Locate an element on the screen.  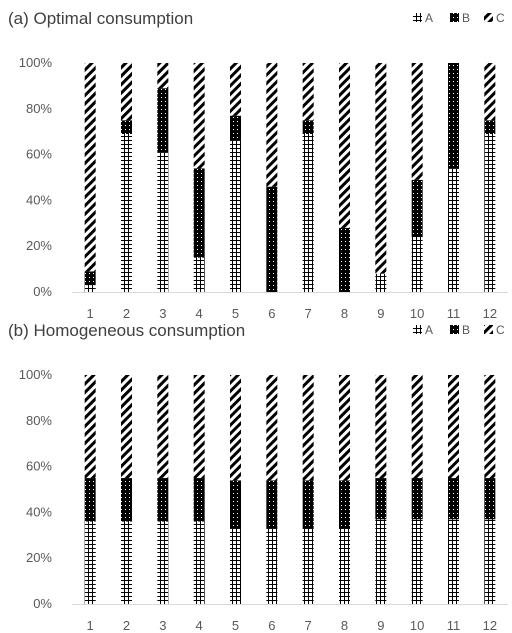
y-tick-label: 40% is located at coordinates (39, 511).